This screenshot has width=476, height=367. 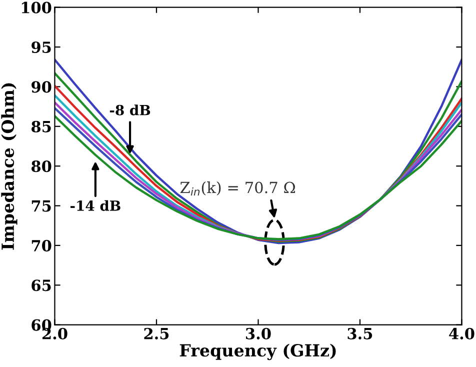 What do you see at coordinates (95, 205) in the screenshot?
I see `annotation: -14 dB` at bounding box center [95, 205].